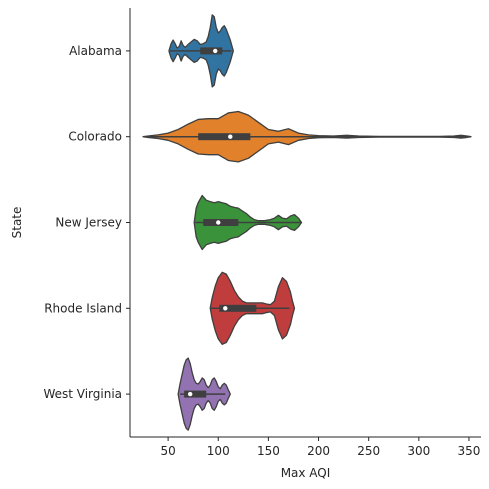  What do you see at coordinates (230, 136) in the screenshot?
I see `median-marker-colorado` at bounding box center [230, 136].